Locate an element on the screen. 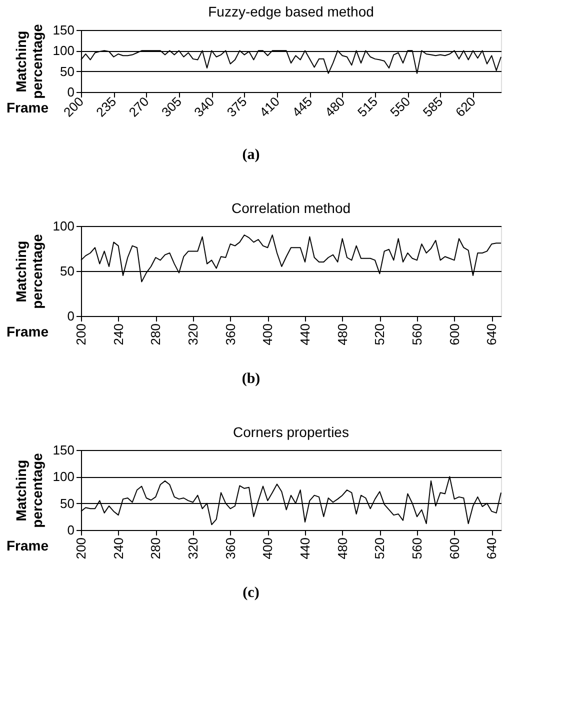 Image resolution: width=565 pixels, height=720 pixels. x-tick-label: 340 is located at coordinates (204, 107).